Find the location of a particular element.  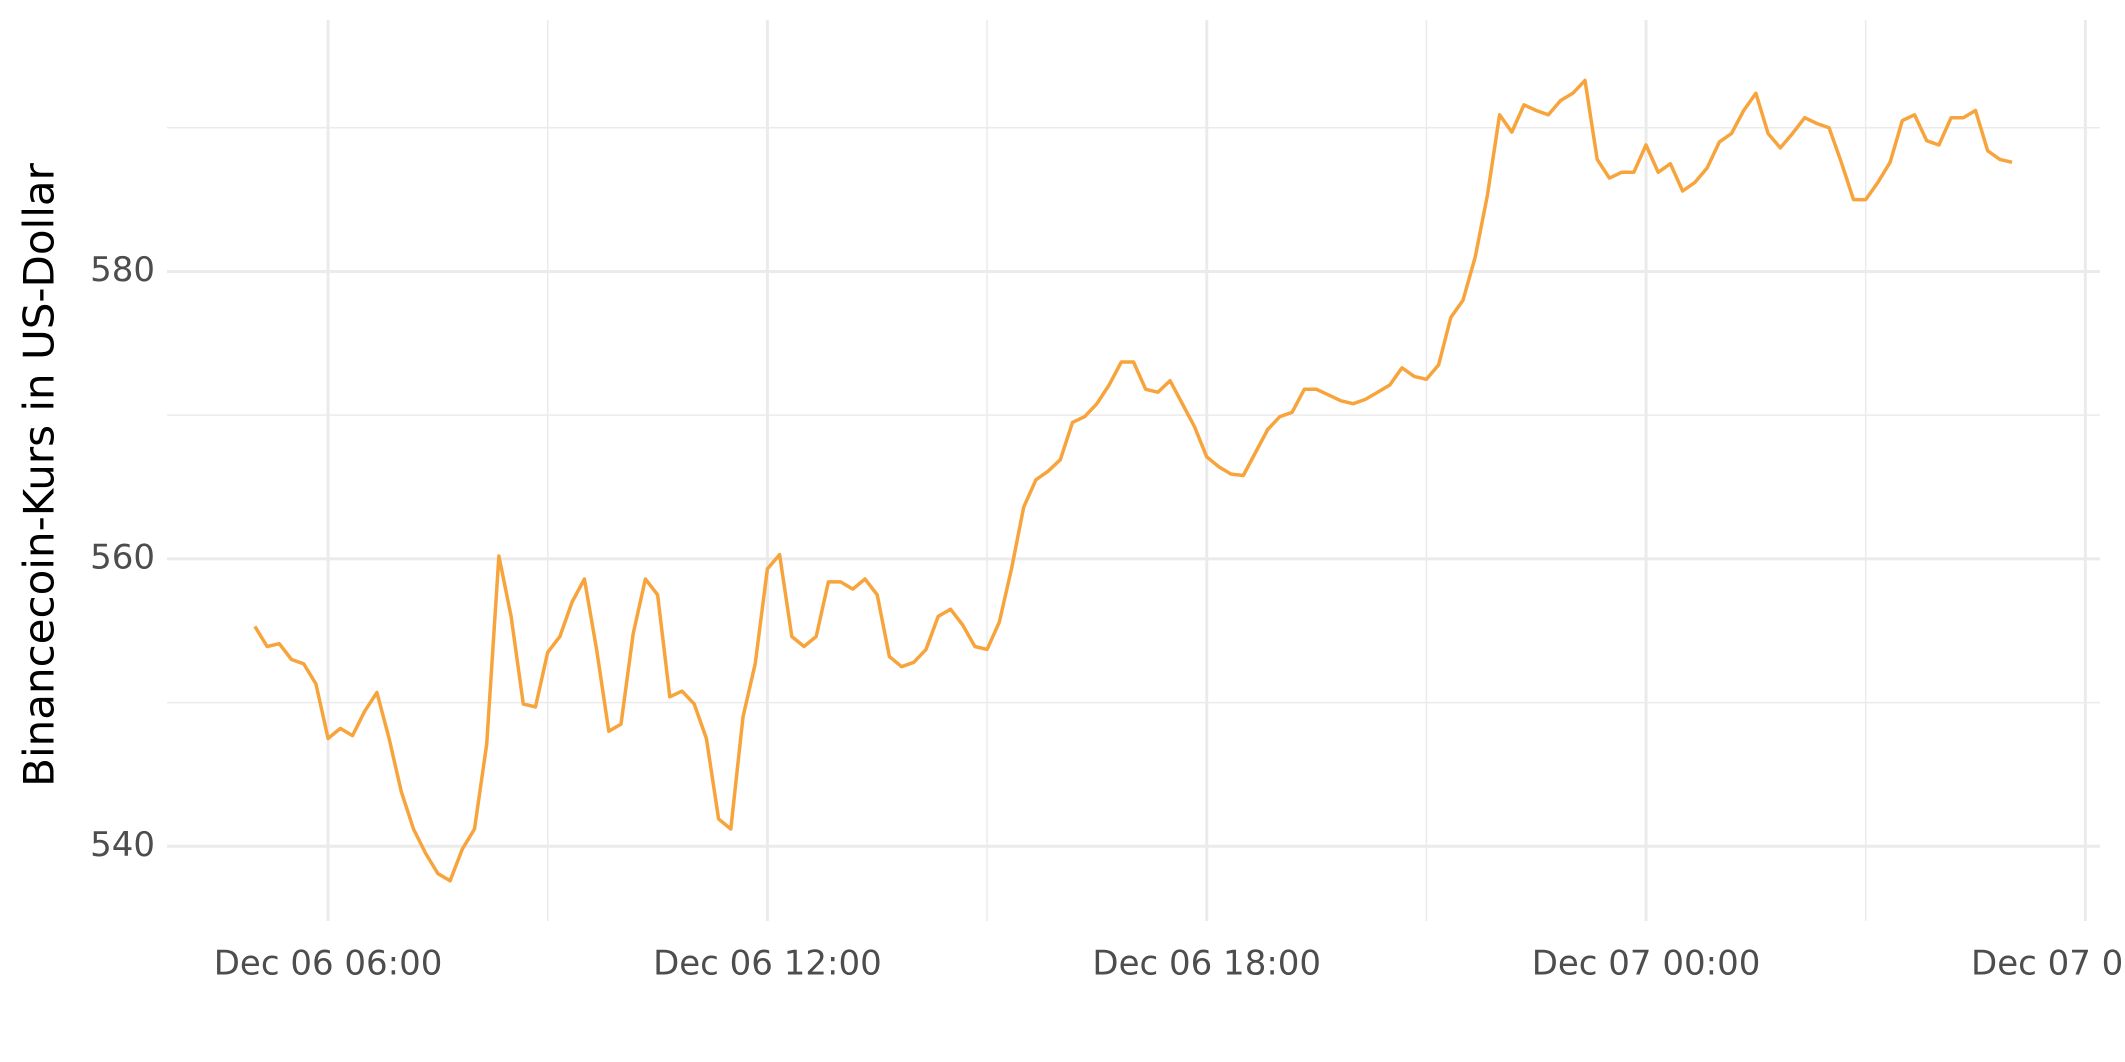

y-axis-title: Binancecoin-Kurs in US-Dollar is located at coordinates (39, 474).